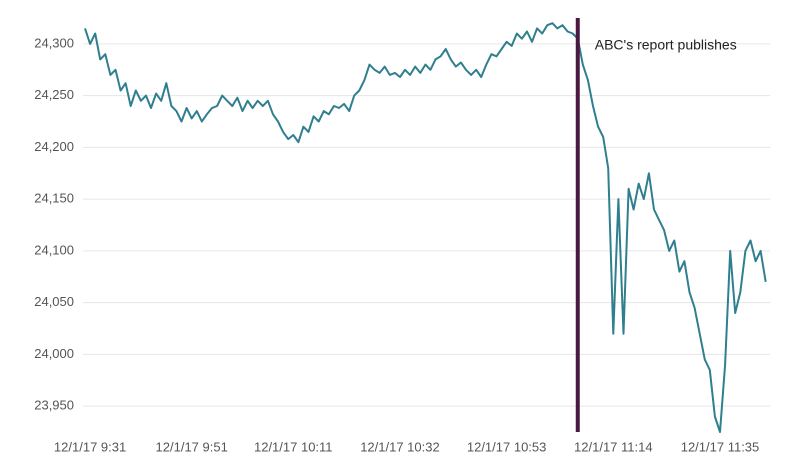 This screenshot has width=800, height=467. I want to click on y-tick-label: 24,250, so click(54, 94).